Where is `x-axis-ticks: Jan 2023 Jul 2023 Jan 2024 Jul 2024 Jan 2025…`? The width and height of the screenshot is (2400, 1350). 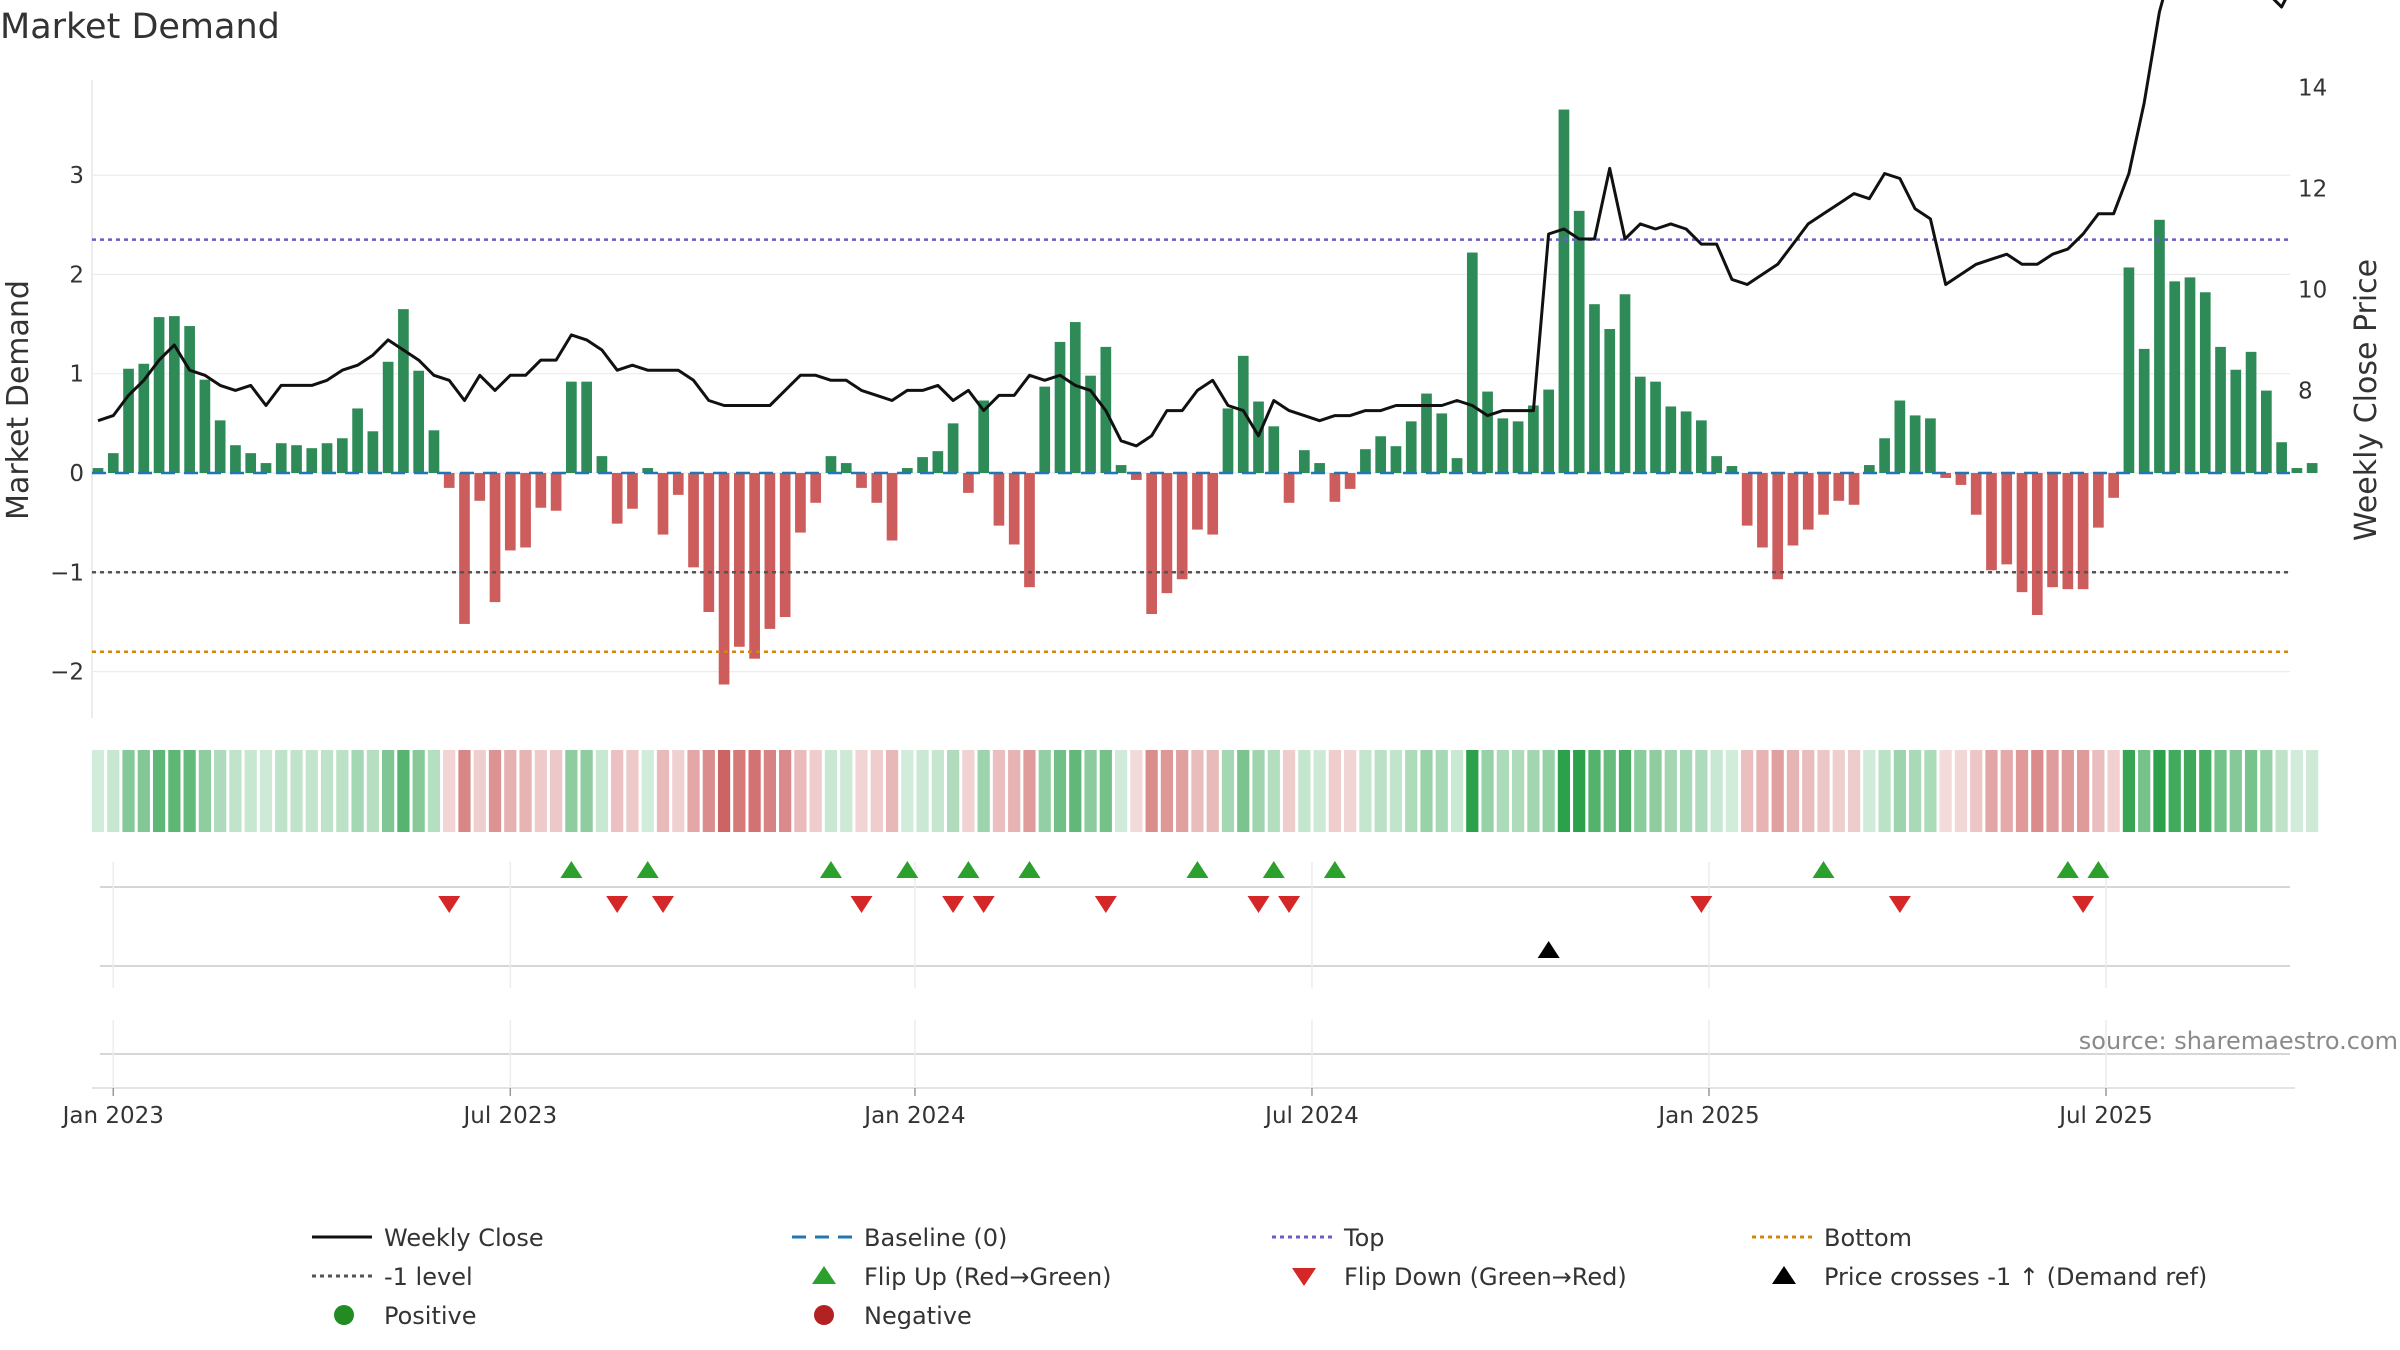
x-axis-ticks: Jan 2023 Jul 2023 Jan 2024 Jul 2024 Jan 2025… is located at coordinates (1107, 1108).